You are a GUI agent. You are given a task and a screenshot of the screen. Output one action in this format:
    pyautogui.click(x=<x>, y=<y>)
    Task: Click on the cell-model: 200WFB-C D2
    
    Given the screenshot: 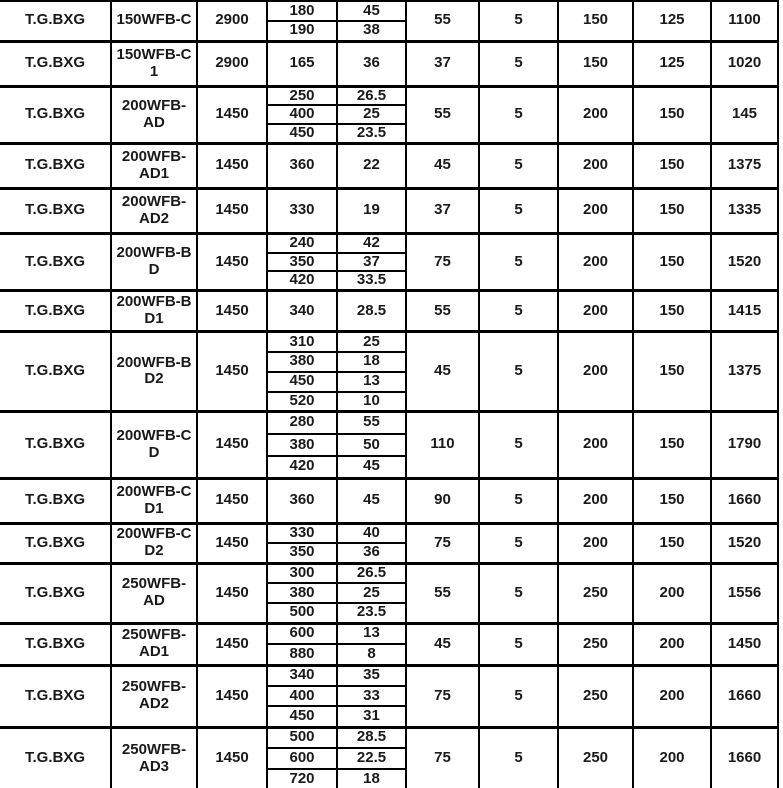 What is the action you would take?
    pyautogui.click(x=154, y=543)
    